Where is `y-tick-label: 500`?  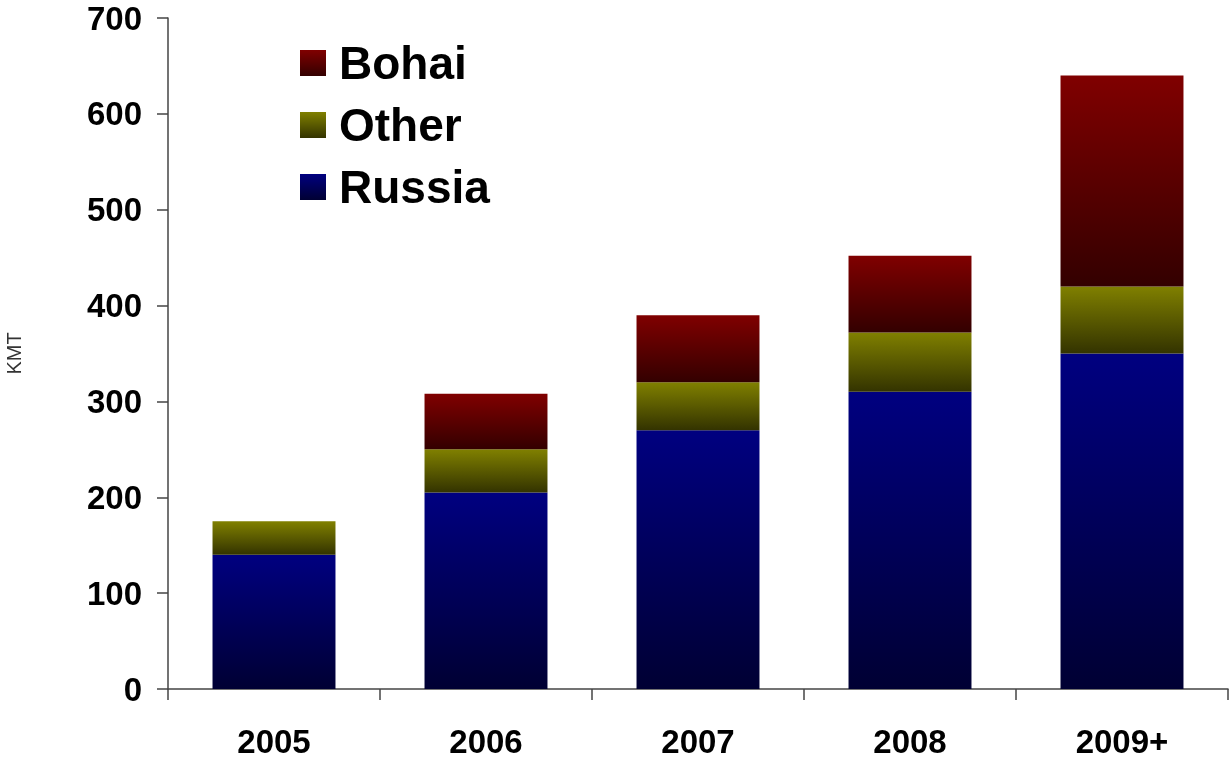
y-tick-label: 500 is located at coordinates (114, 210).